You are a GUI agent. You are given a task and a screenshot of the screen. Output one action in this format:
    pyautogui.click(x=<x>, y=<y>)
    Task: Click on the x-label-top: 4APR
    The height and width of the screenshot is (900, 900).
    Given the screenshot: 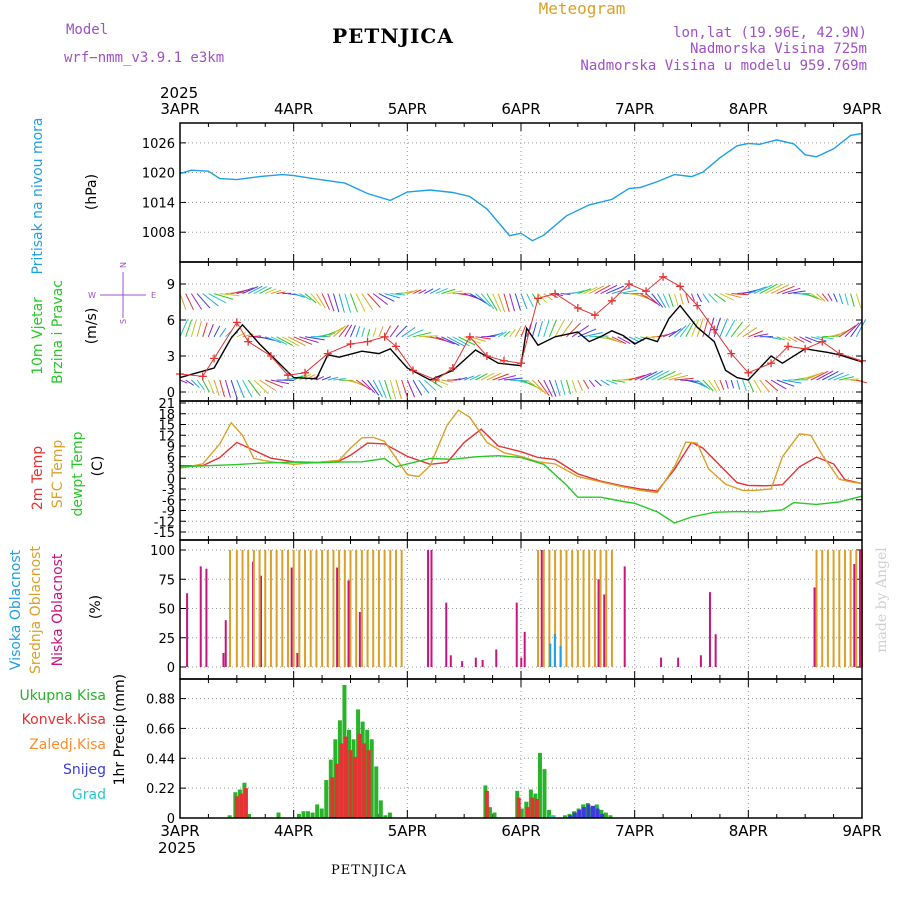 What is the action you would take?
    pyautogui.click(x=293, y=109)
    